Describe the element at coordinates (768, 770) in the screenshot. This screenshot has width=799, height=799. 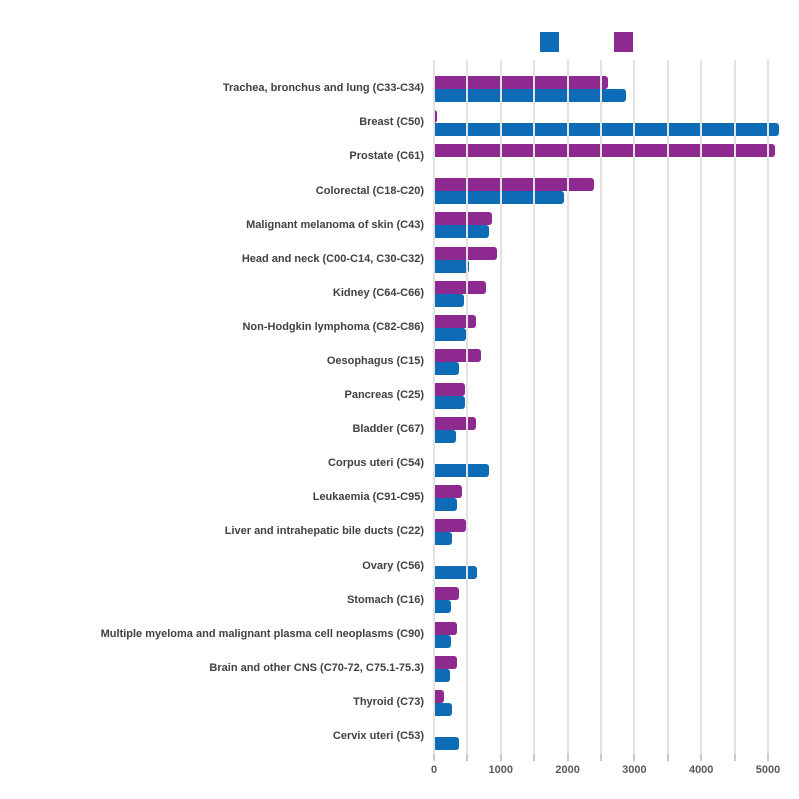
I see `axis-tick-label: 5000` at that location.